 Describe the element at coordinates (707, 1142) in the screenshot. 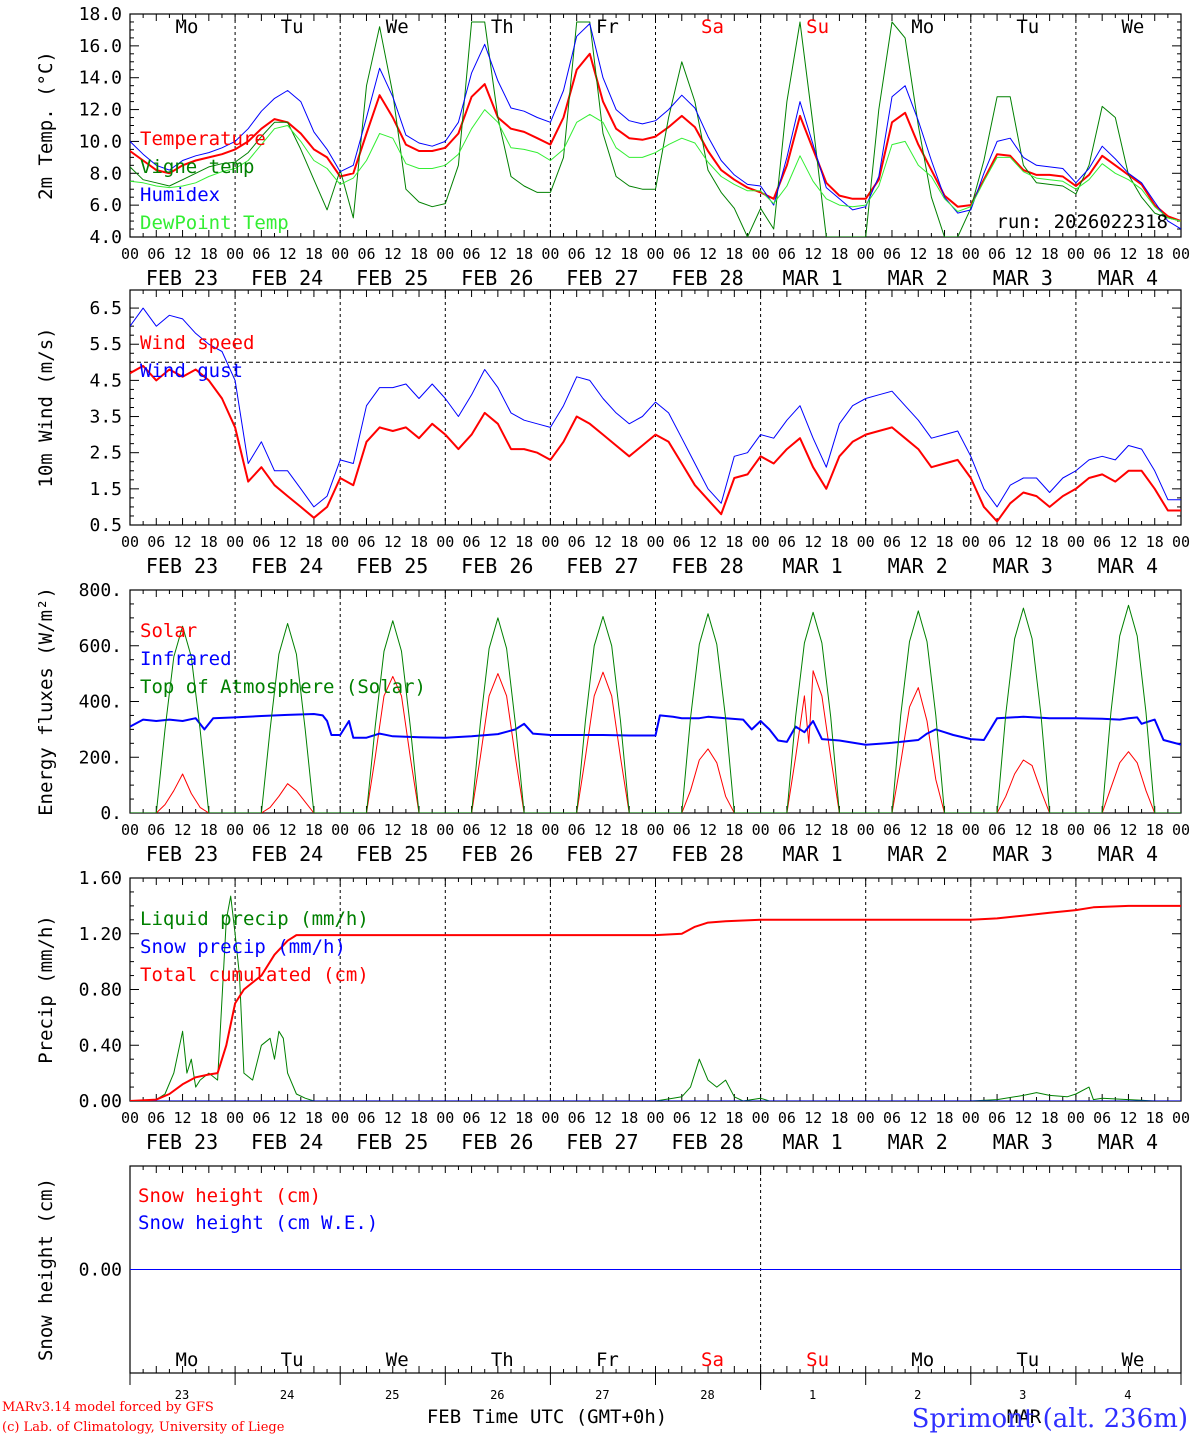

I see `date-label: FEB 28` at that location.